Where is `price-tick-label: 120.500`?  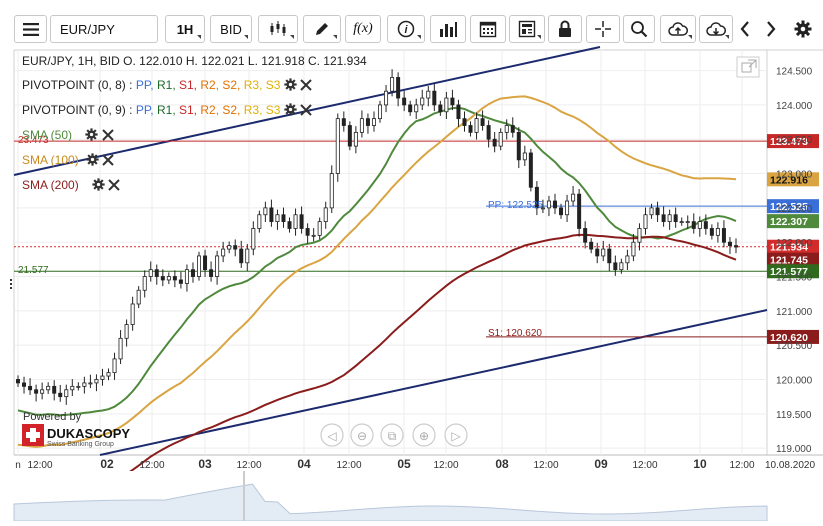
price-tick-label: 120.500 is located at coordinates (794, 346).